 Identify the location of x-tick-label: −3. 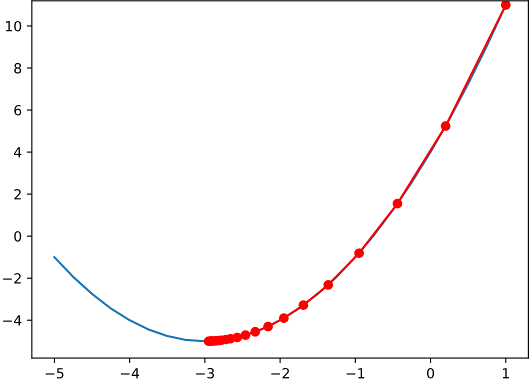
(205, 373).